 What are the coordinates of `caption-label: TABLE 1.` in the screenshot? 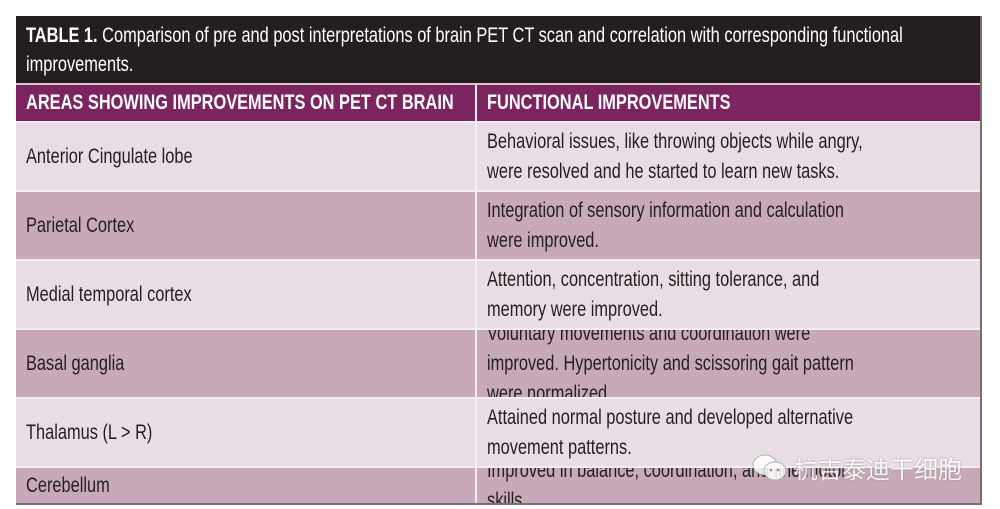 It's located at (62, 35).